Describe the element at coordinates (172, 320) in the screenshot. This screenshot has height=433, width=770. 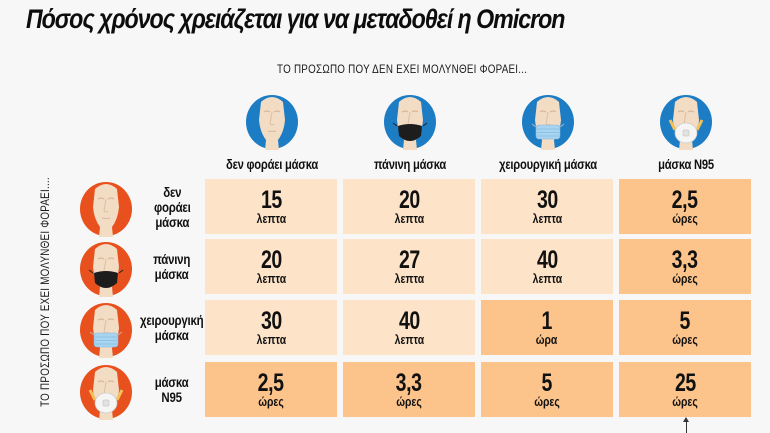
I see `row-label-line: χειρουργική` at that location.